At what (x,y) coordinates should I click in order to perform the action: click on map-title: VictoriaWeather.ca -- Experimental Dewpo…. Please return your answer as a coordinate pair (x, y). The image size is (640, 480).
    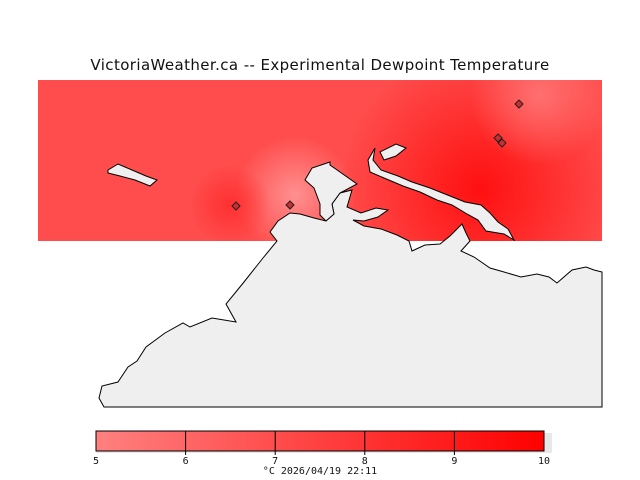
    Looking at the image, I should click on (320, 65).